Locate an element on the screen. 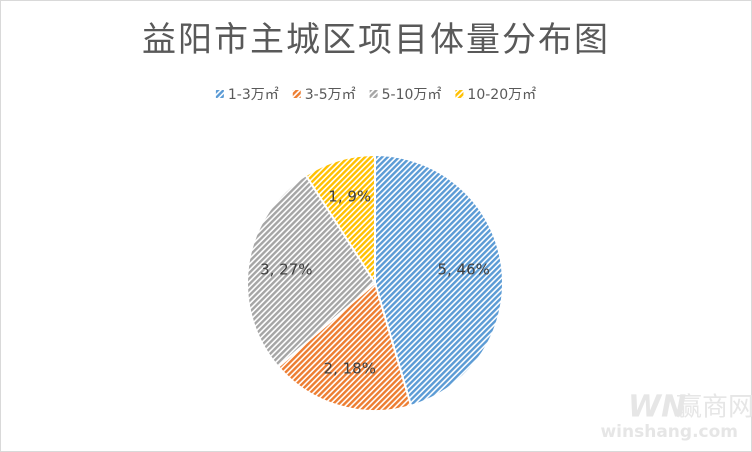 The height and width of the screenshot is (452, 752). legend-label: 10-20万㎡ is located at coordinates (501, 95).